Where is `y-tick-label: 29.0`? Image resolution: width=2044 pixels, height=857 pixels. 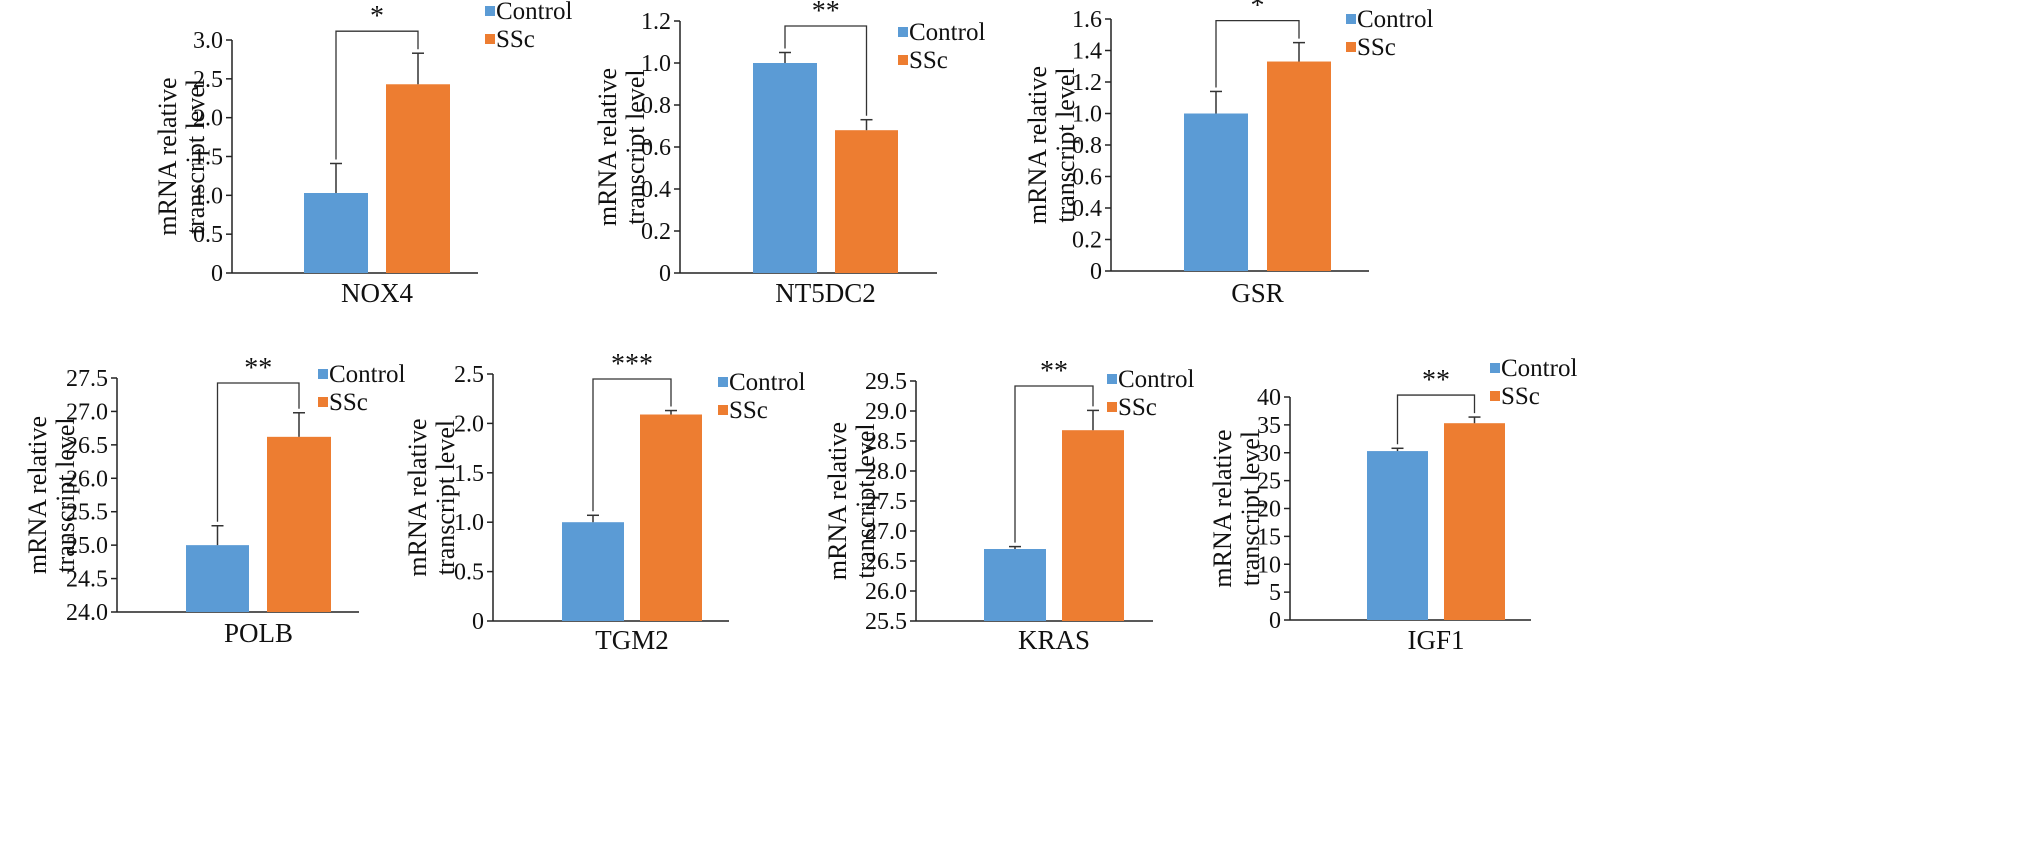
y-tick-label: 29.0 is located at coordinates (886, 412).